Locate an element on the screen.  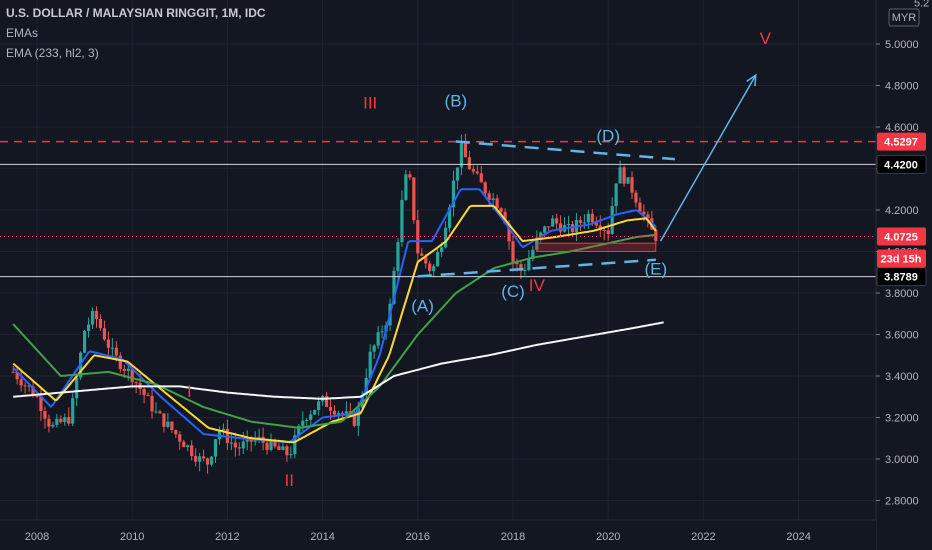
price-tag-label: 4.5297 is located at coordinates (901, 143).